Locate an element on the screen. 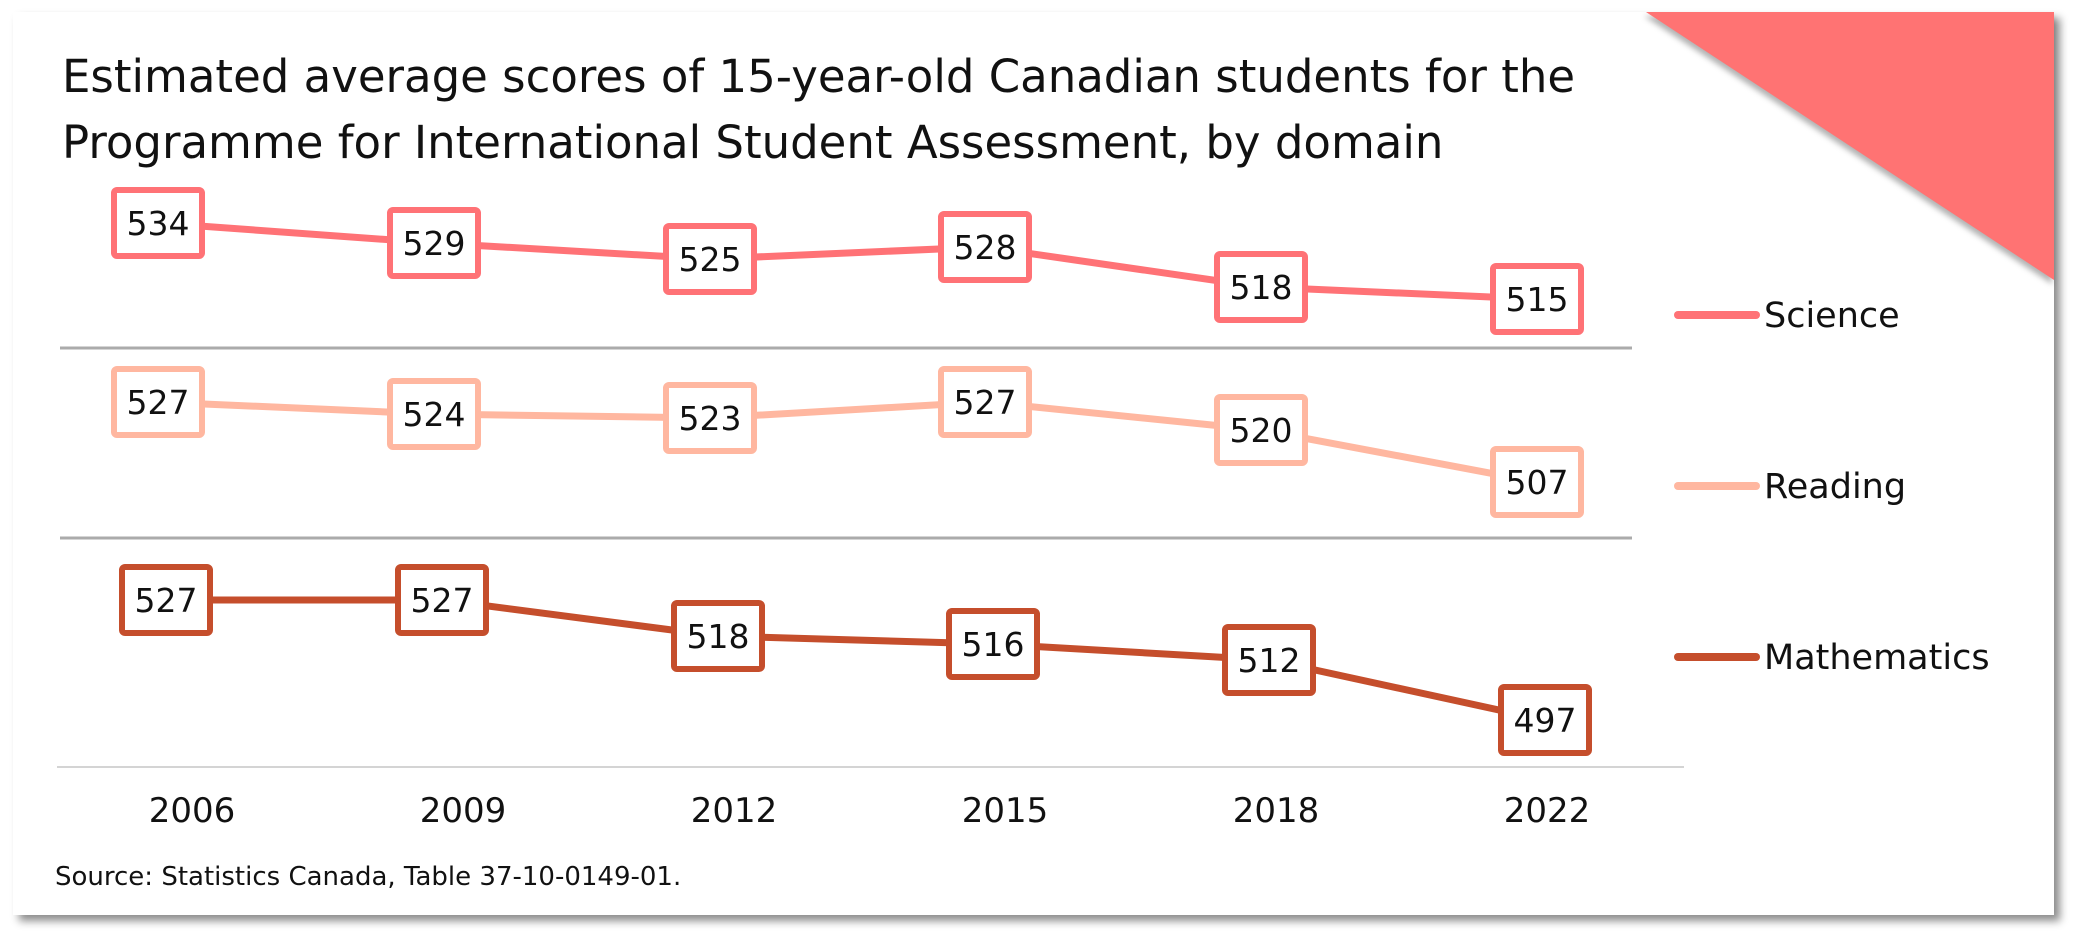  series-line-reading is located at coordinates (847, 442).